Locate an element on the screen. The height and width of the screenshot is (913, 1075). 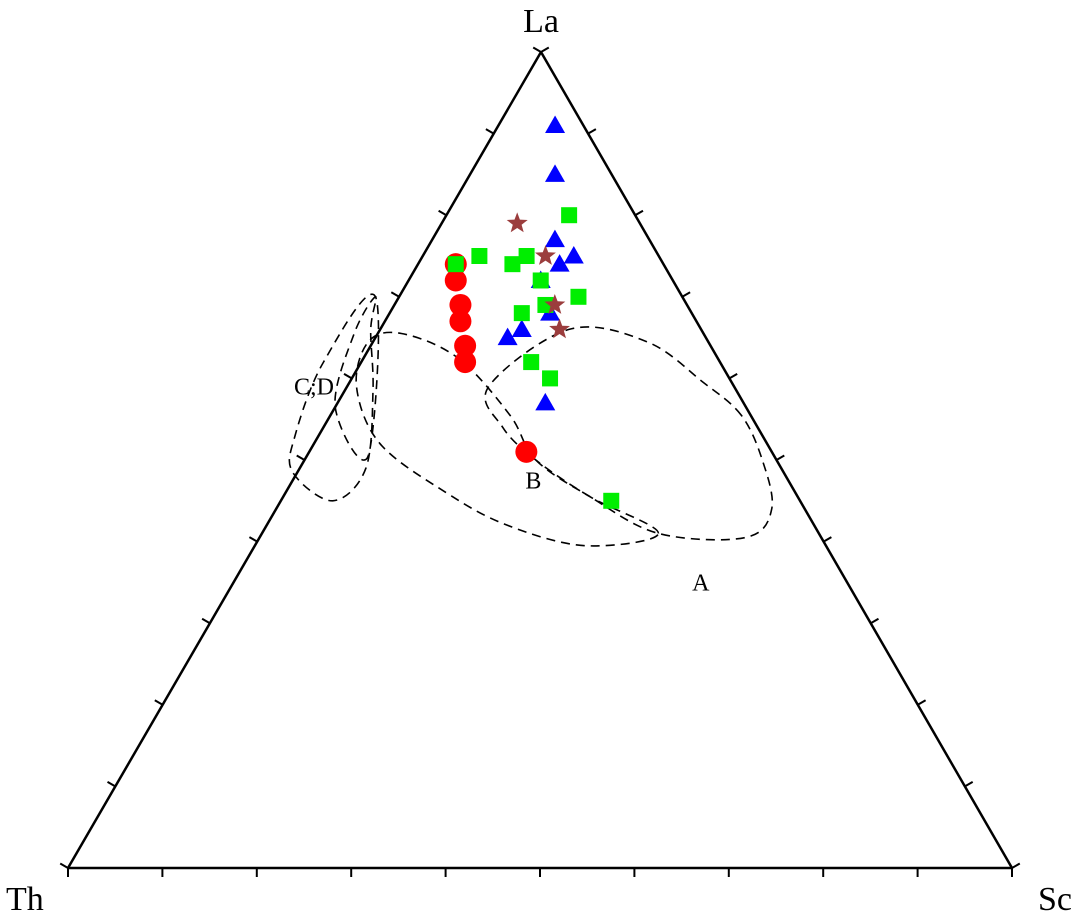
field-label-cd: C;D is located at coordinates (314, 388).